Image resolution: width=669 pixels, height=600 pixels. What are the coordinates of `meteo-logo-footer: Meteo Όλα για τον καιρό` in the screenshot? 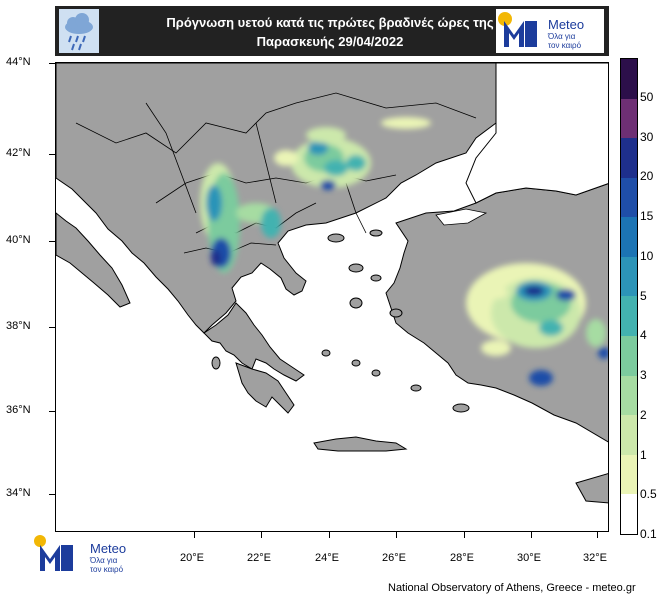 It's located at (80, 554).